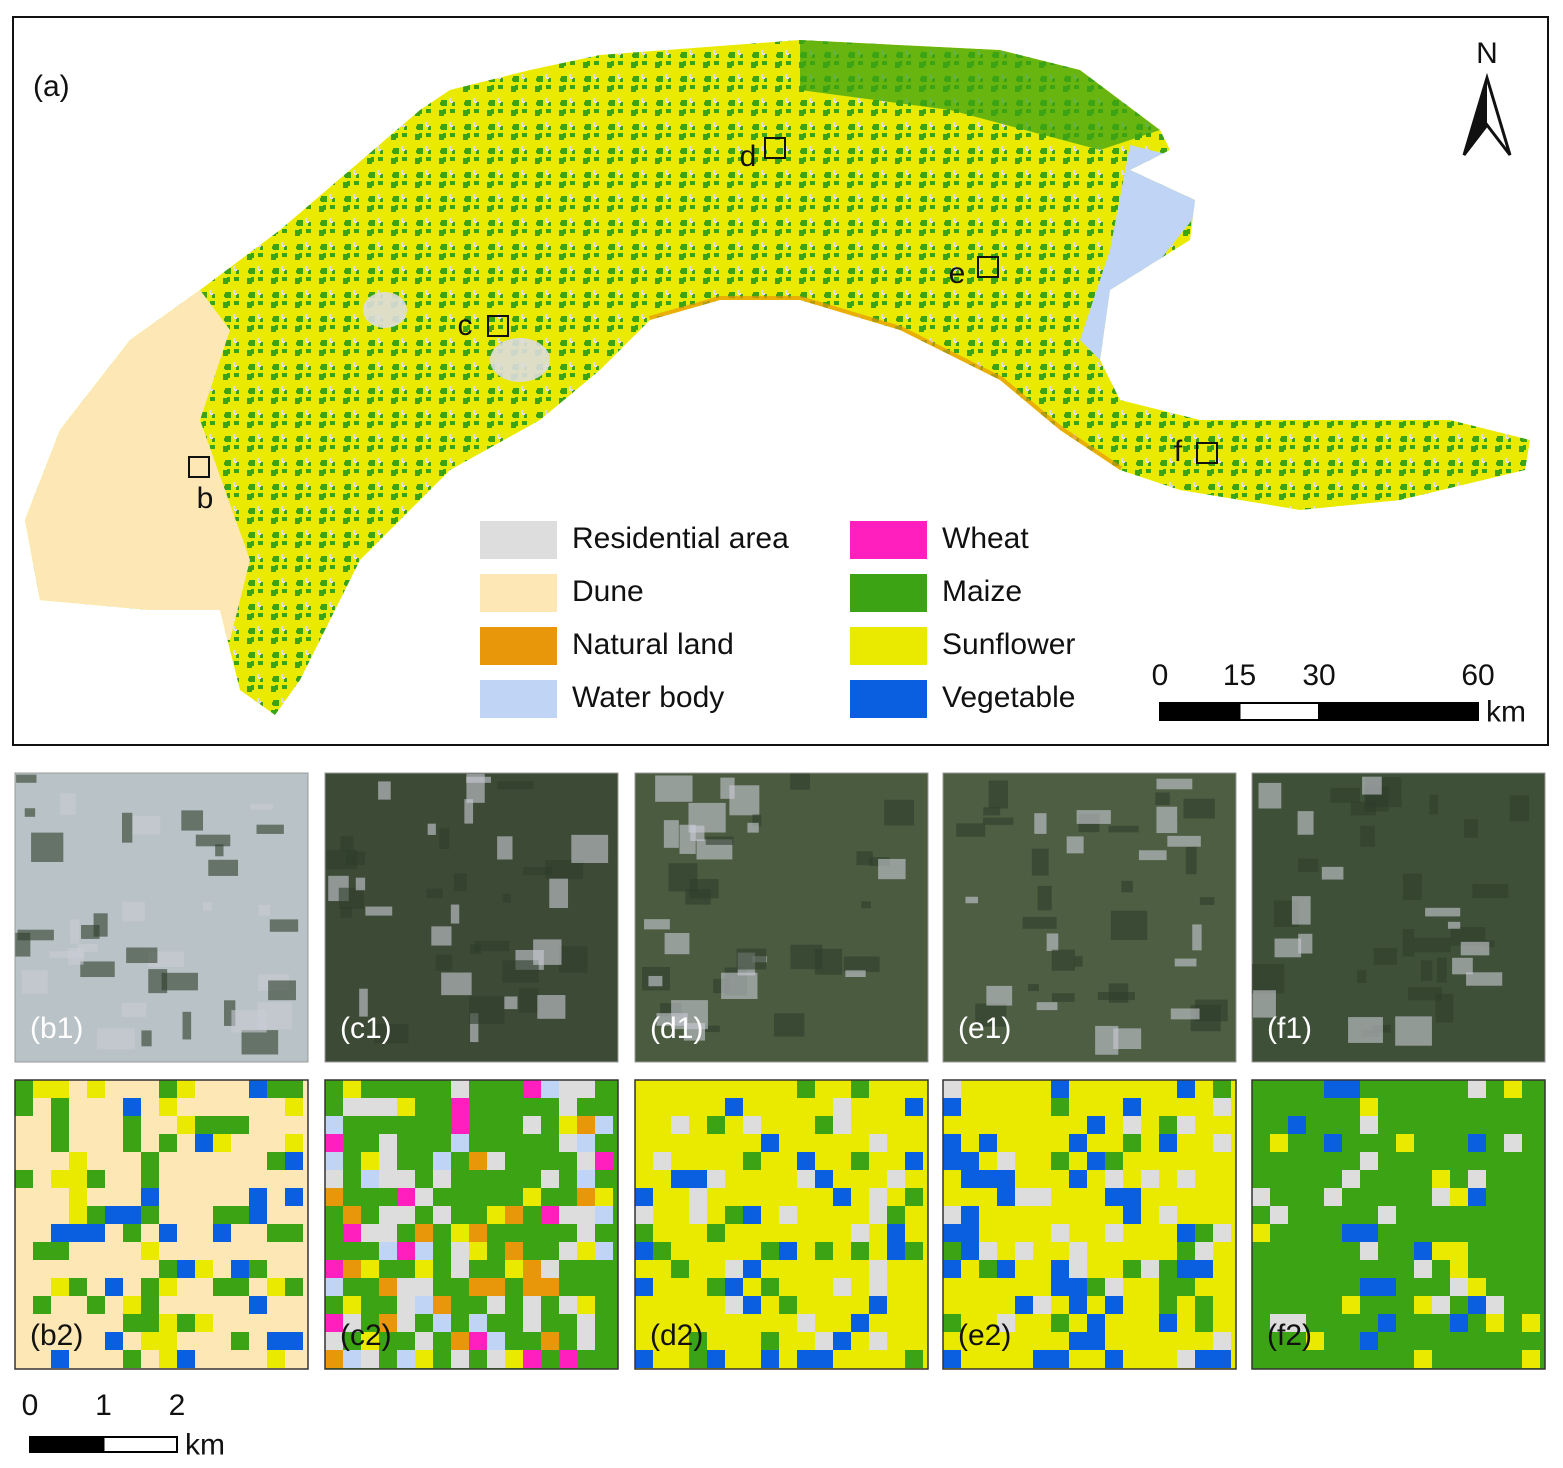 The height and width of the screenshot is (1468, 1563). What do you see at coordinates (1506, 711) in the screenshot?
I see `scale-unit: km` at bounding box center [1506, 711].